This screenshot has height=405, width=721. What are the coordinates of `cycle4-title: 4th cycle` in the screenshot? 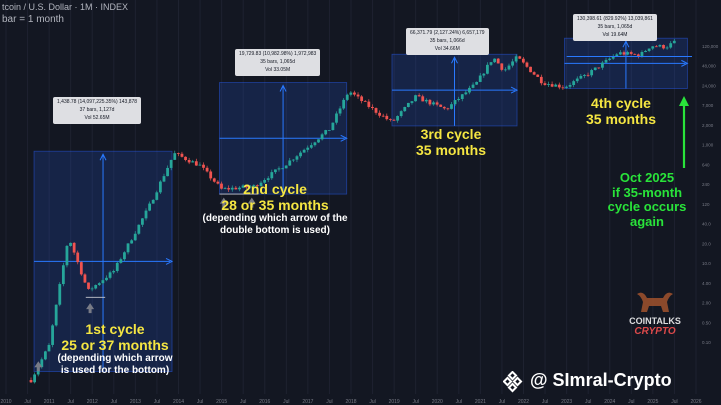 It's located at (621, 103).